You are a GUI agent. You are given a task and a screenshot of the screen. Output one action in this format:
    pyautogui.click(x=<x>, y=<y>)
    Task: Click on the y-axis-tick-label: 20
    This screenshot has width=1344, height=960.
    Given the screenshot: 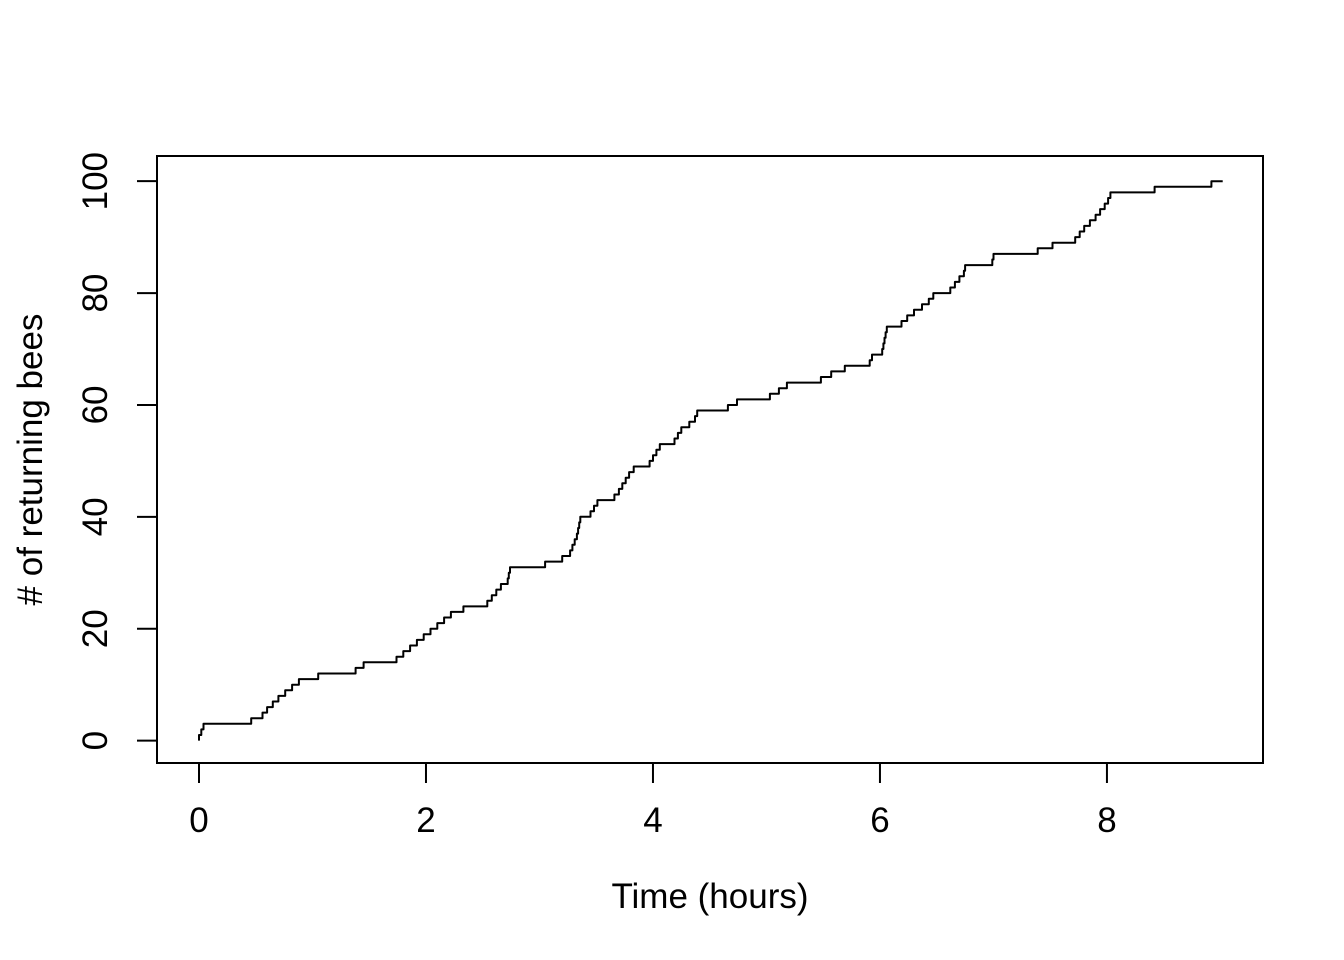 What is the action you would take?
    pyautogui.click(x=95, y=628)
    